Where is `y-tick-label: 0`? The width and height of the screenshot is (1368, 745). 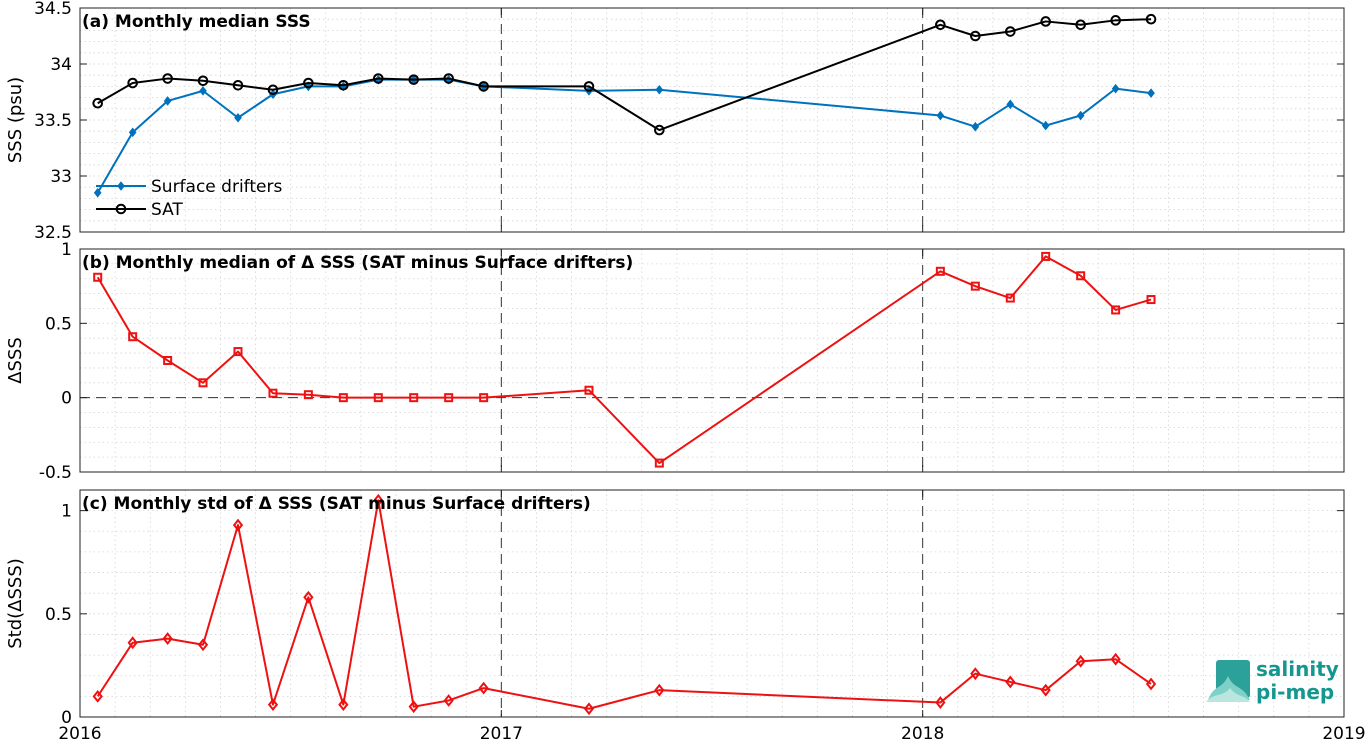 y-tick-label: 0 is located at coordinates (66, 399).